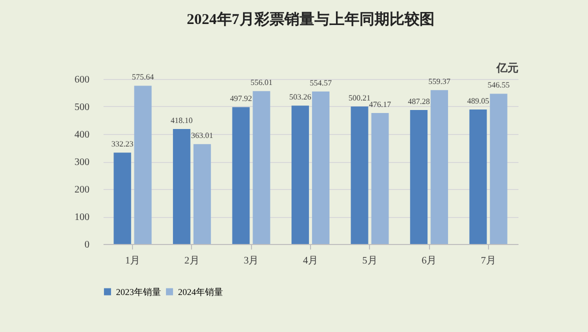 The height and width of the screenshot is (332, 588). Describe the element at coordinates (82, 217) in the screenshot. I see `y-tick-label: 100` at that location.